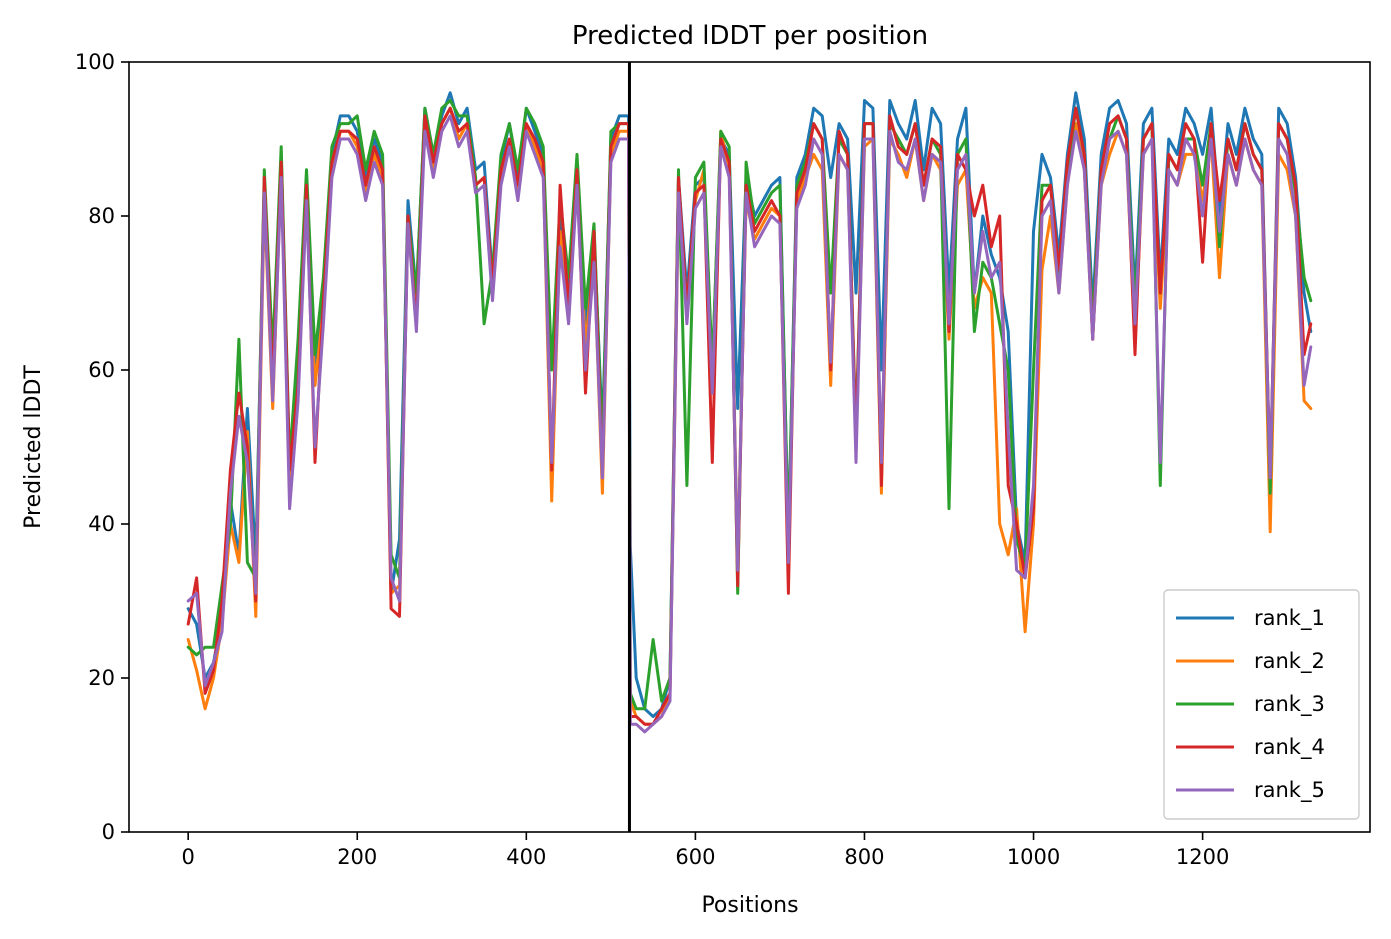 This screenshot has width=1391, height=939. I want to click on legend-label-rank_5: rank_5, so click(1289, 790).